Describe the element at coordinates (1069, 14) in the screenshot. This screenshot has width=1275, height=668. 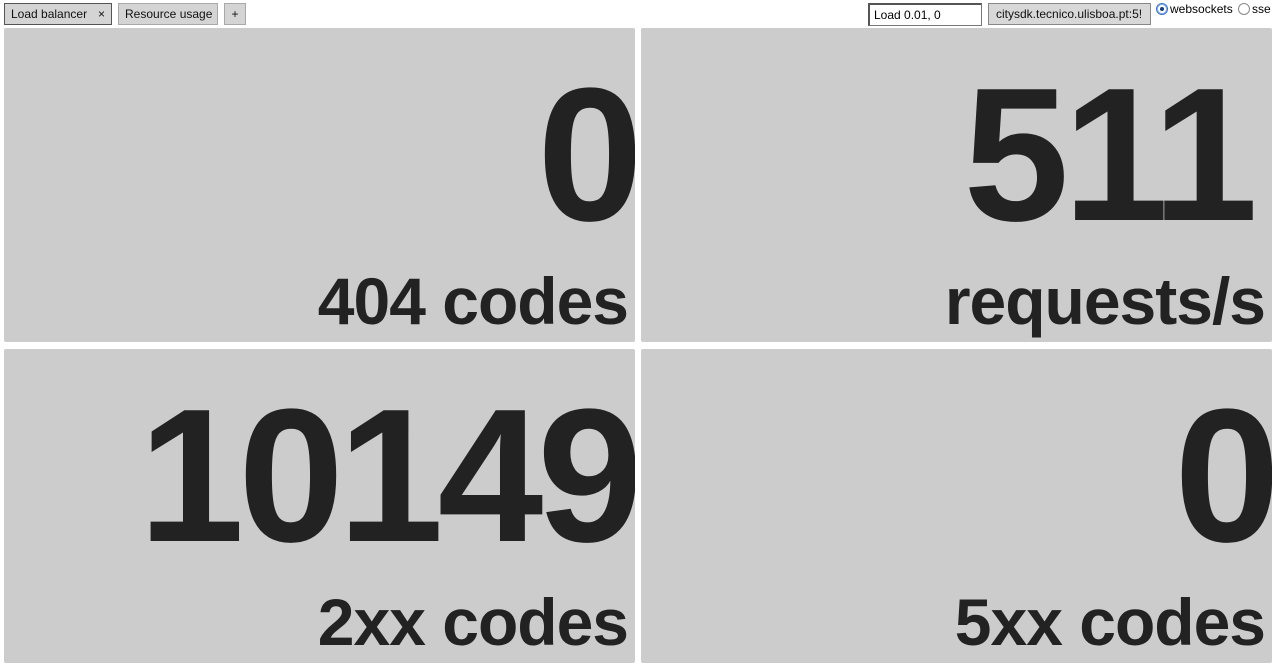
I see `host-button: citysdk.tecnico.ulisboa.pt:5!` at that location.